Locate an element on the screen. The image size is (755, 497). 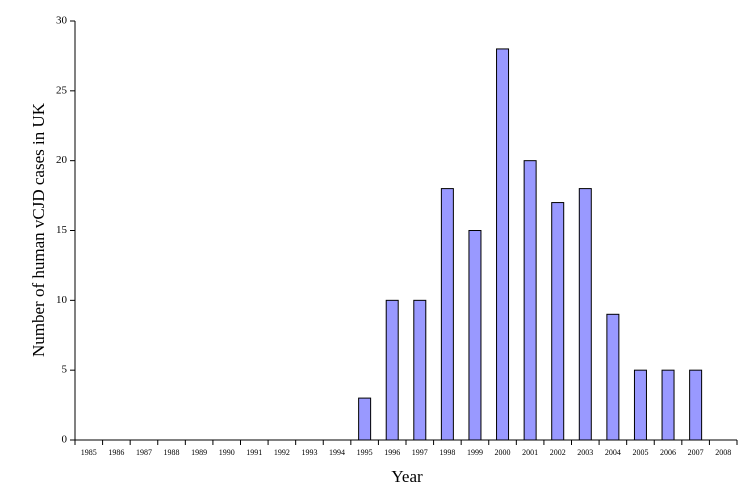
x-tick-label: 1991 is located at coordinates (254, 452).